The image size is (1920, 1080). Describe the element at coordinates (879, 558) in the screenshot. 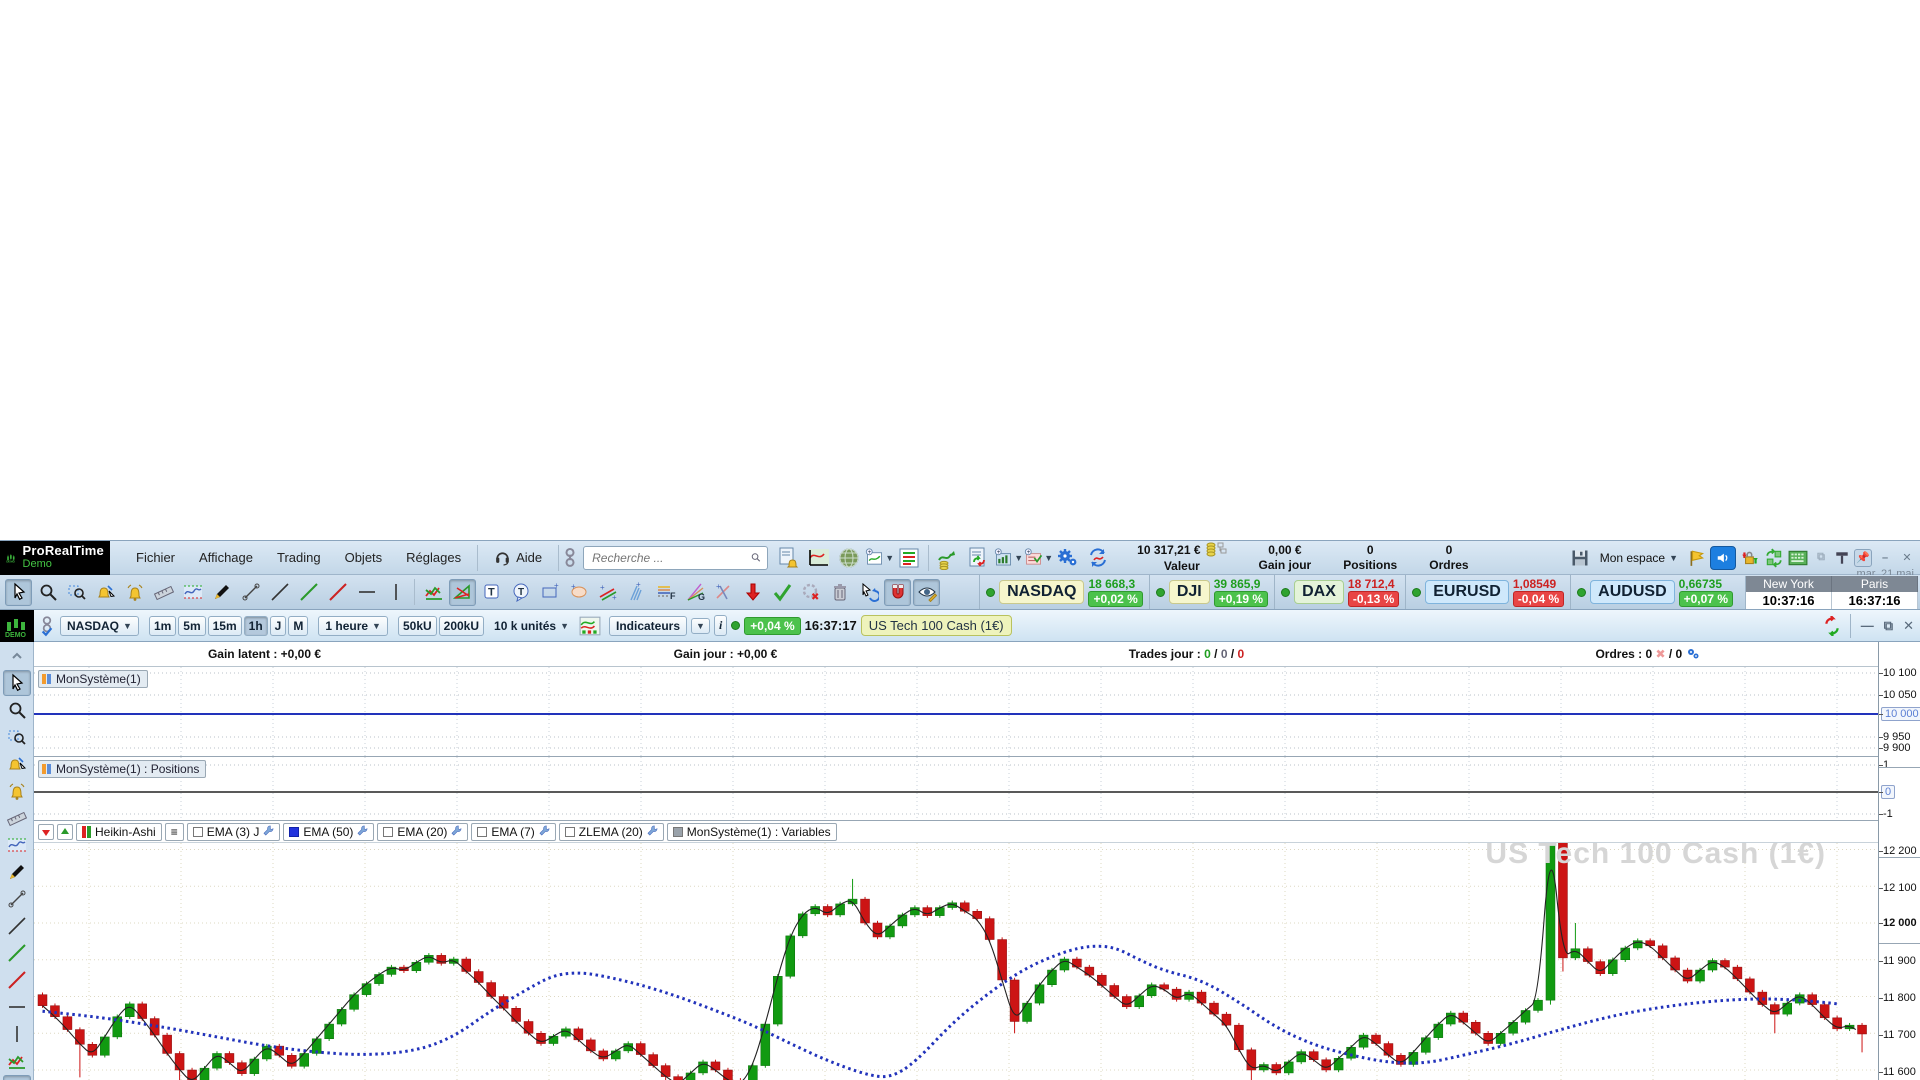

I see `new-chart-button: + ▼` at that location.